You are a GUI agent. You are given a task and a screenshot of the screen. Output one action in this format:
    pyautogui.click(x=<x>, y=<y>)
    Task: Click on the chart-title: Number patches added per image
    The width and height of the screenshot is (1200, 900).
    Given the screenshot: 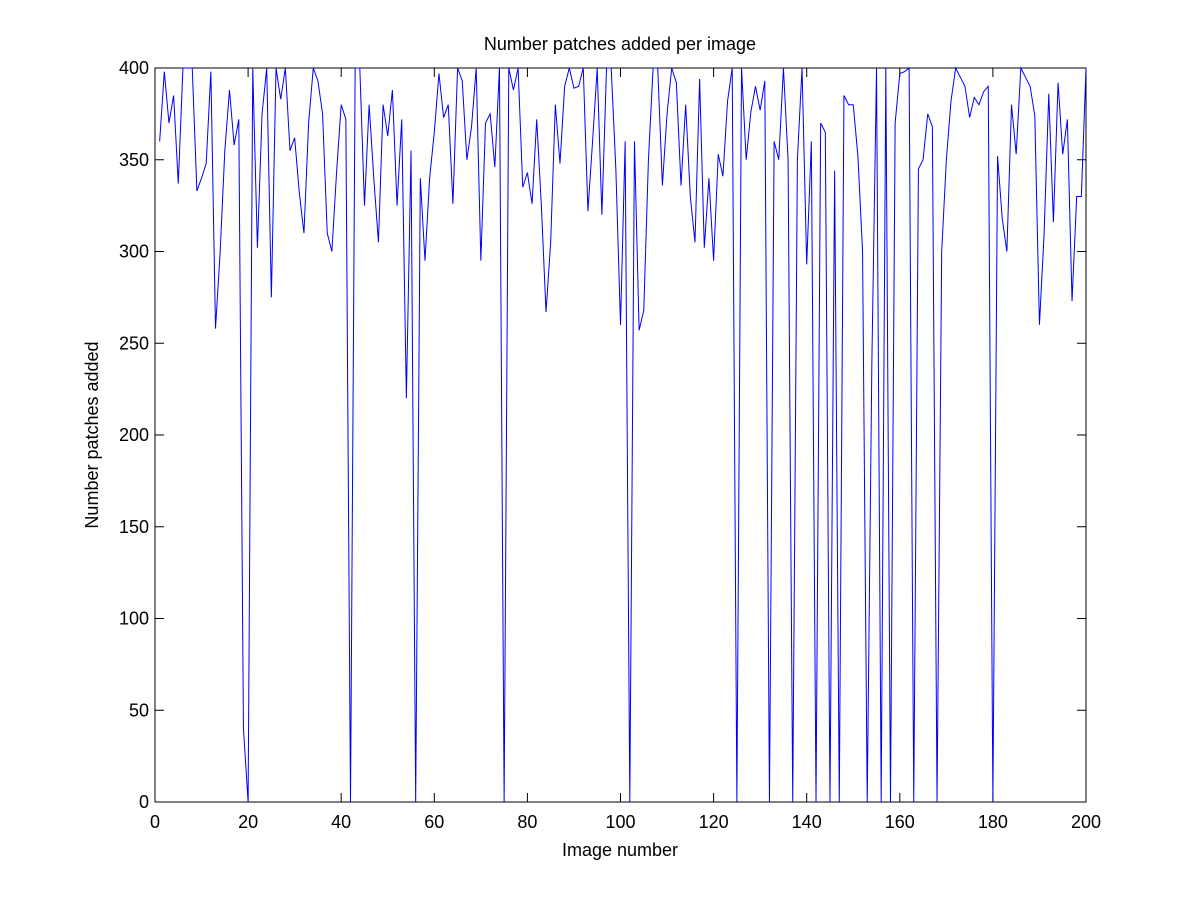 What is the action you would take?
    pyautogui.click(x=620, y=44)
    